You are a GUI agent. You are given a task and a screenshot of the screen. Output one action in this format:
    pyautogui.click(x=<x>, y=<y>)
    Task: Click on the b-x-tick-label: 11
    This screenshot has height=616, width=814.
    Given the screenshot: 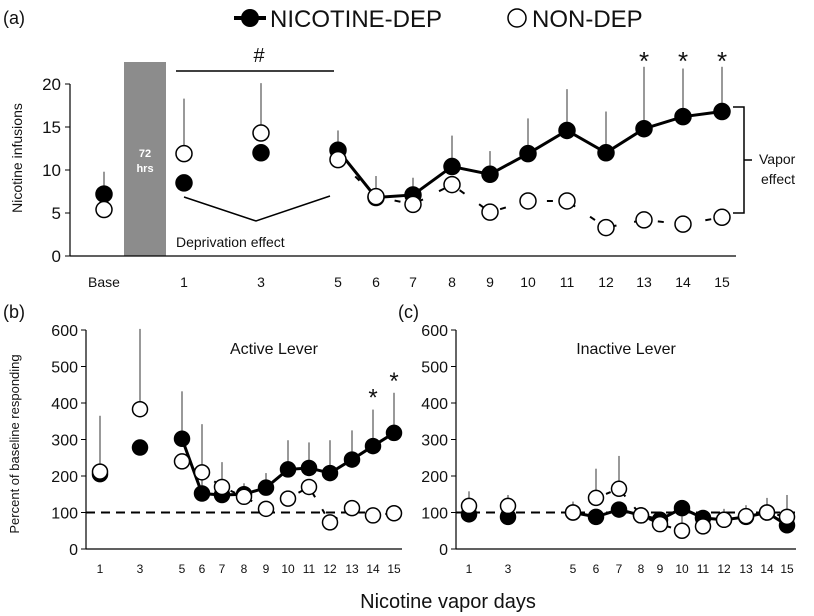 What is the action you would take?
    pyautogui.click(x=309, y=569)
    